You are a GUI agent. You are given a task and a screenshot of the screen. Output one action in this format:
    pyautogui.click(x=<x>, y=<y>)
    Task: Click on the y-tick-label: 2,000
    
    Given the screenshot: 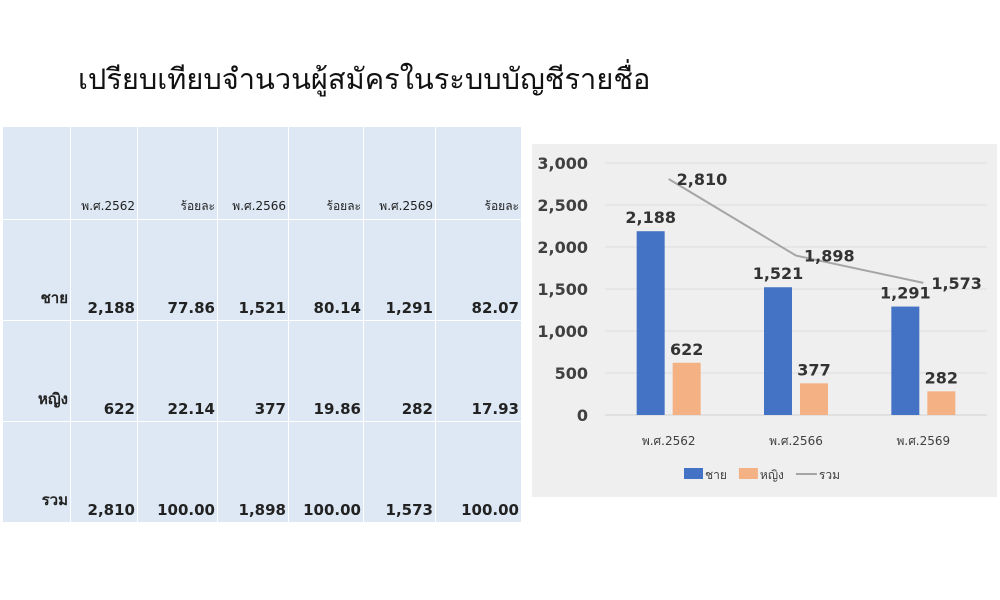 What is the action you would take?
    pyautogui.click(x=562, y=247)
    